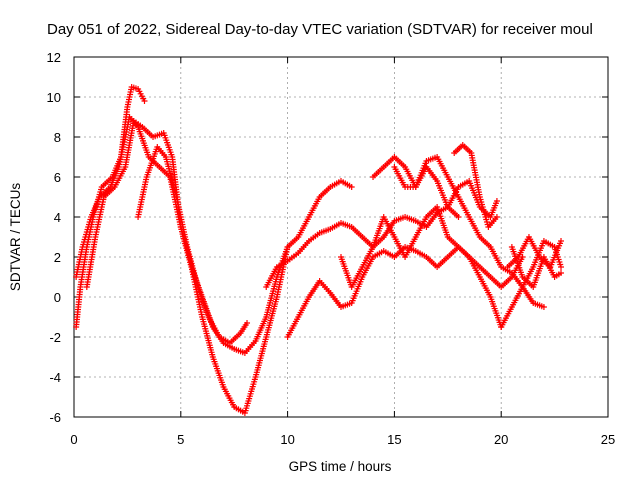 Image resolution: width=640 pixels, height=480 pixels. What do you see at coordinates (55, 337) in the screenshot?
I see `y-tick-label: -2` at bounding box center [55, 337].